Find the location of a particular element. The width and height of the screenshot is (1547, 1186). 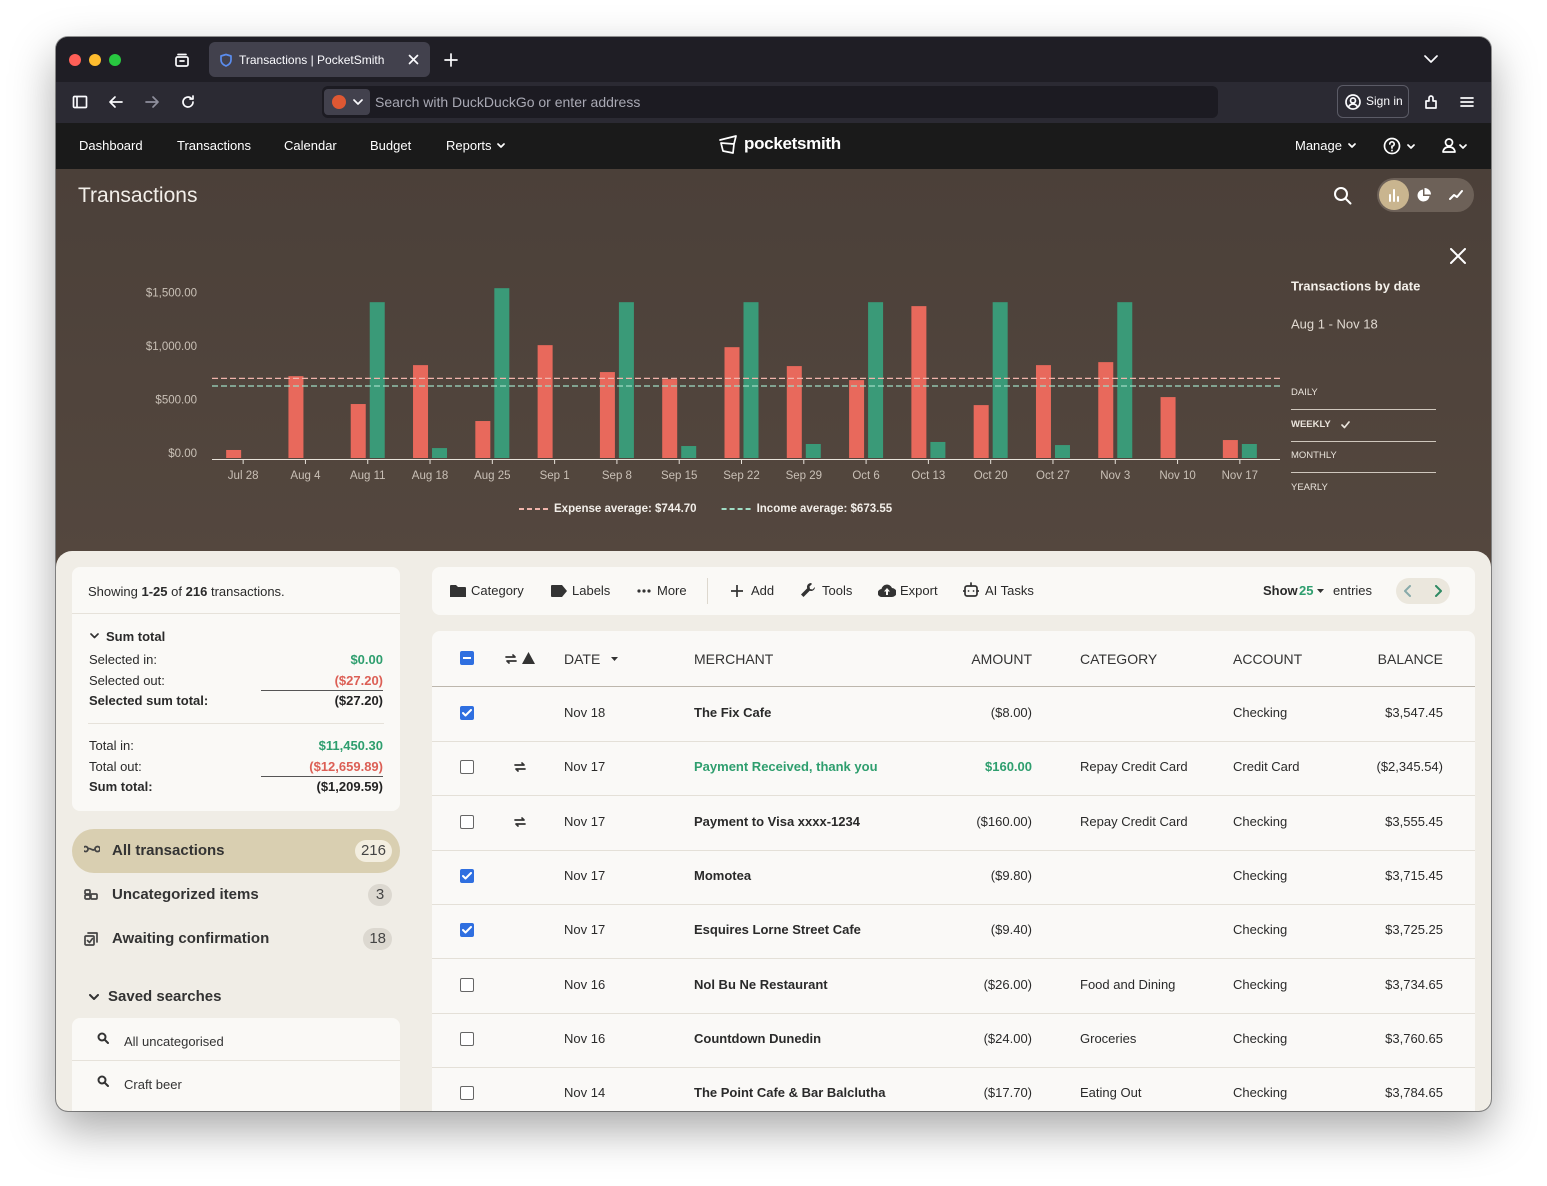

sign-in-button: Sign in is located at coordinates (1373, 101).